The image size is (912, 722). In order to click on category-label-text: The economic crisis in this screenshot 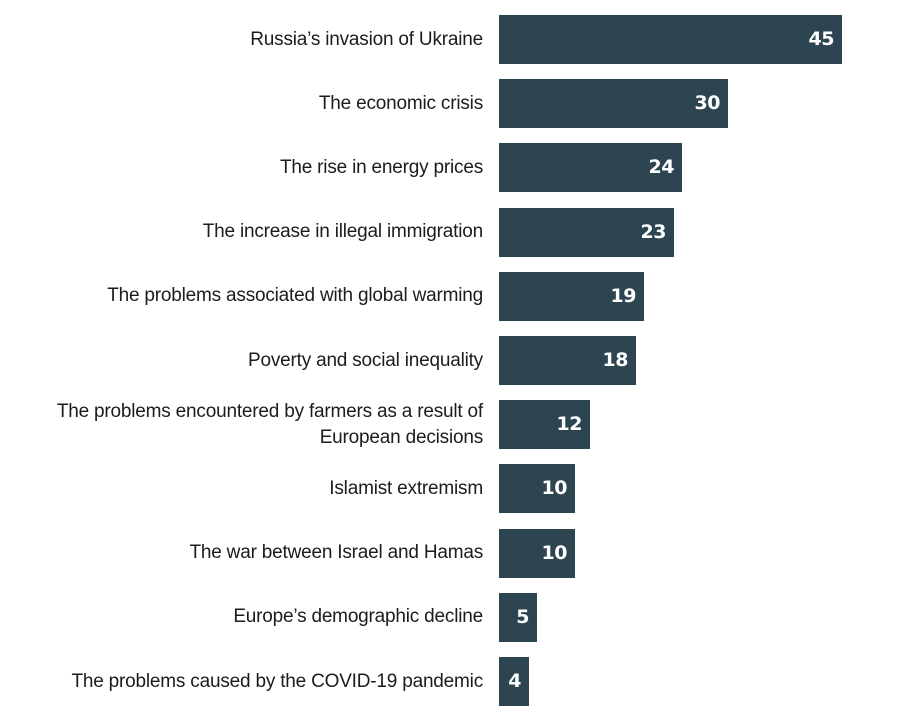, I will do `click(401, 104)`.